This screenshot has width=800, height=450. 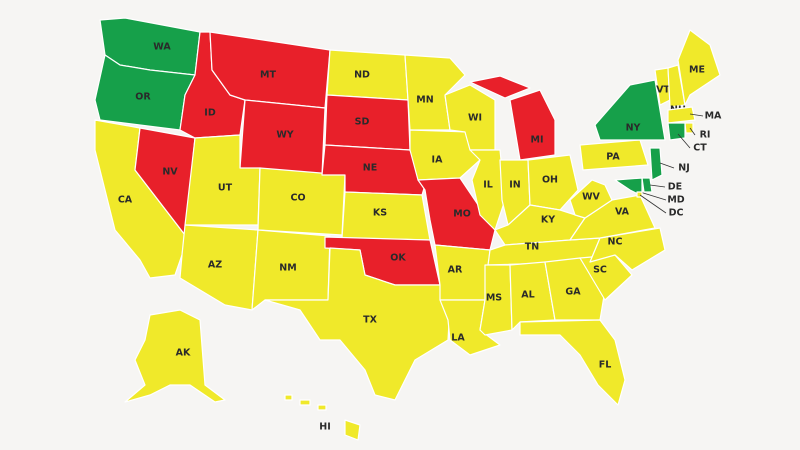 I want to click on state-label: KY, so click(x=548, y=220).